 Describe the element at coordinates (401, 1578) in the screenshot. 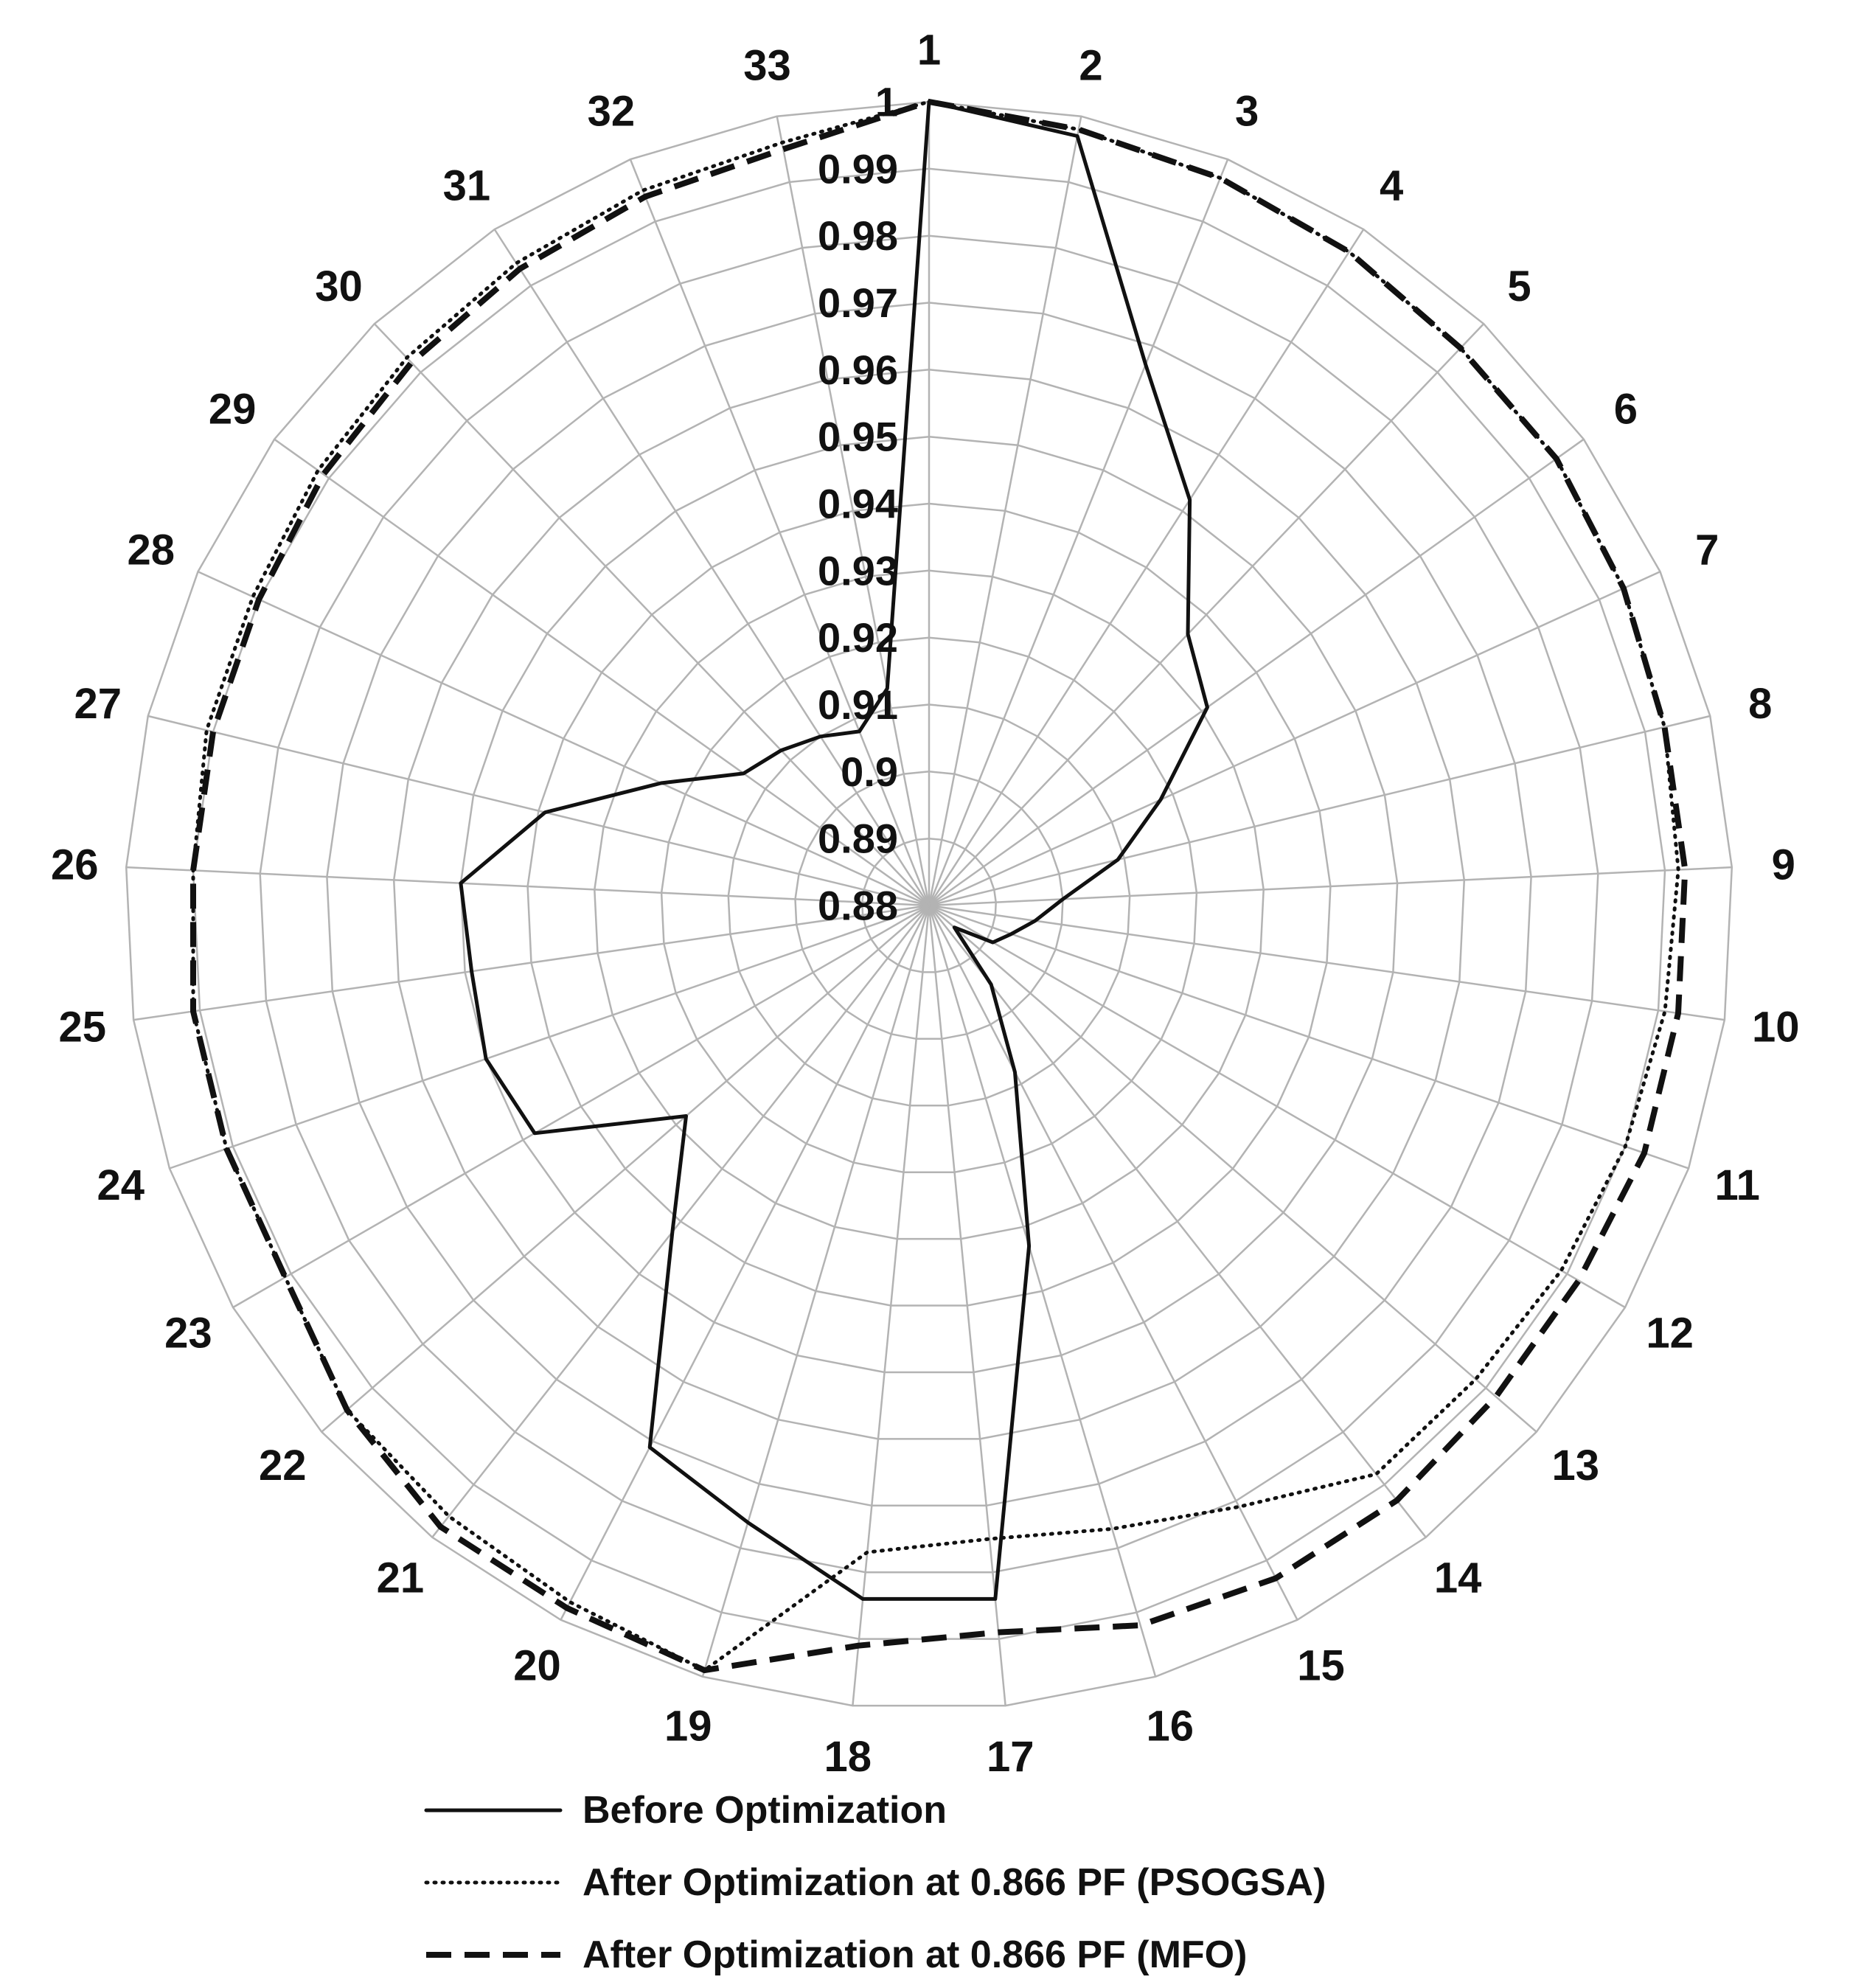

I see `category-label: 21` at that location.